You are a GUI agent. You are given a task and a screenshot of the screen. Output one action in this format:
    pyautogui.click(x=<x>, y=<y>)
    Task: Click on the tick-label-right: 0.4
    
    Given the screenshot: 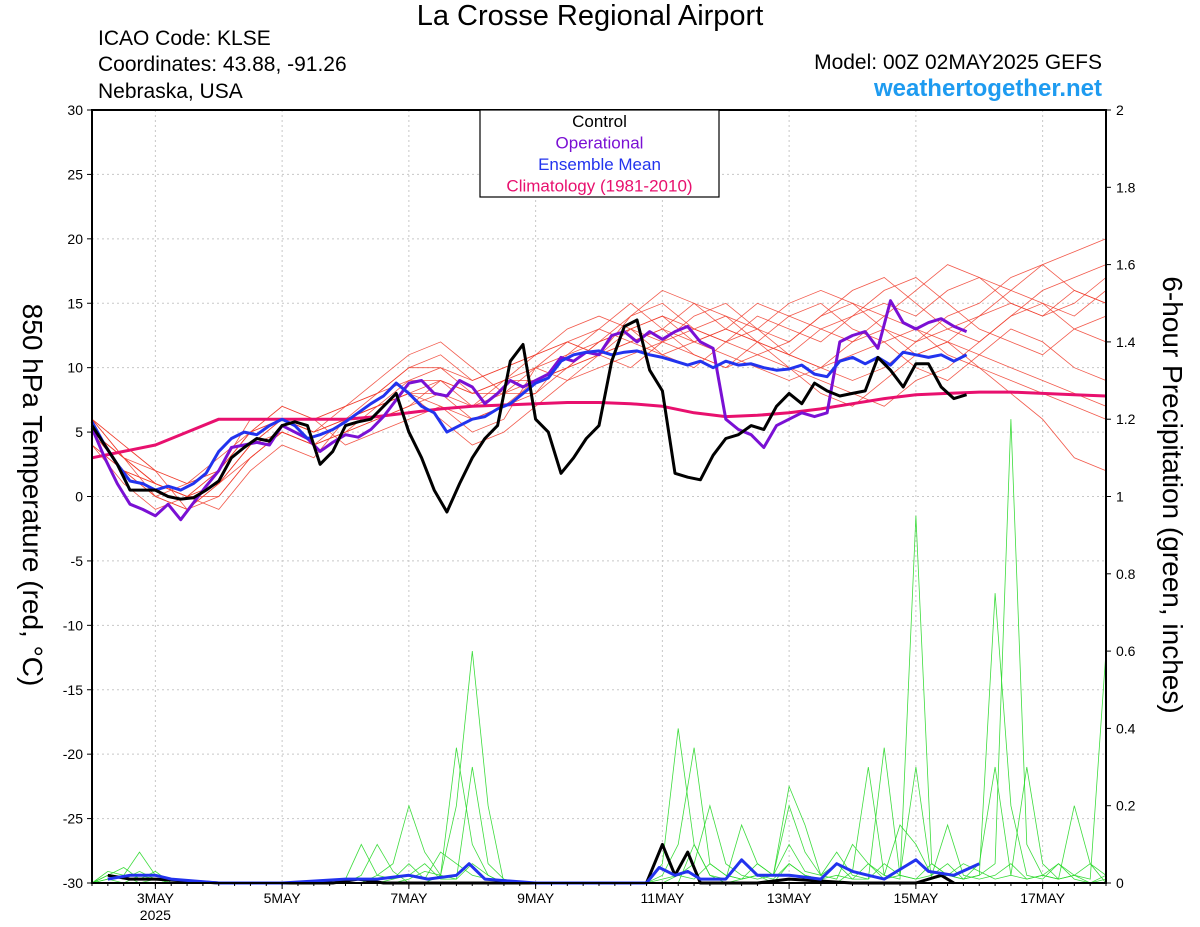 What is the action you would take?
    pyautogui.click(x=1126, y=728)
    